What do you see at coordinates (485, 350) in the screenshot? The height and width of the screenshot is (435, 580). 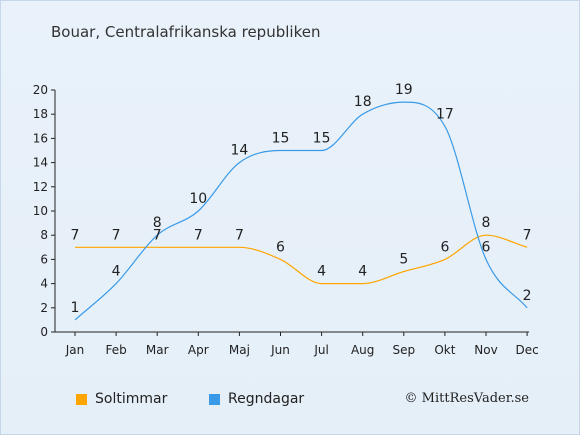 I see `x-tick-label: Nov` at bounding box center [485, 350].